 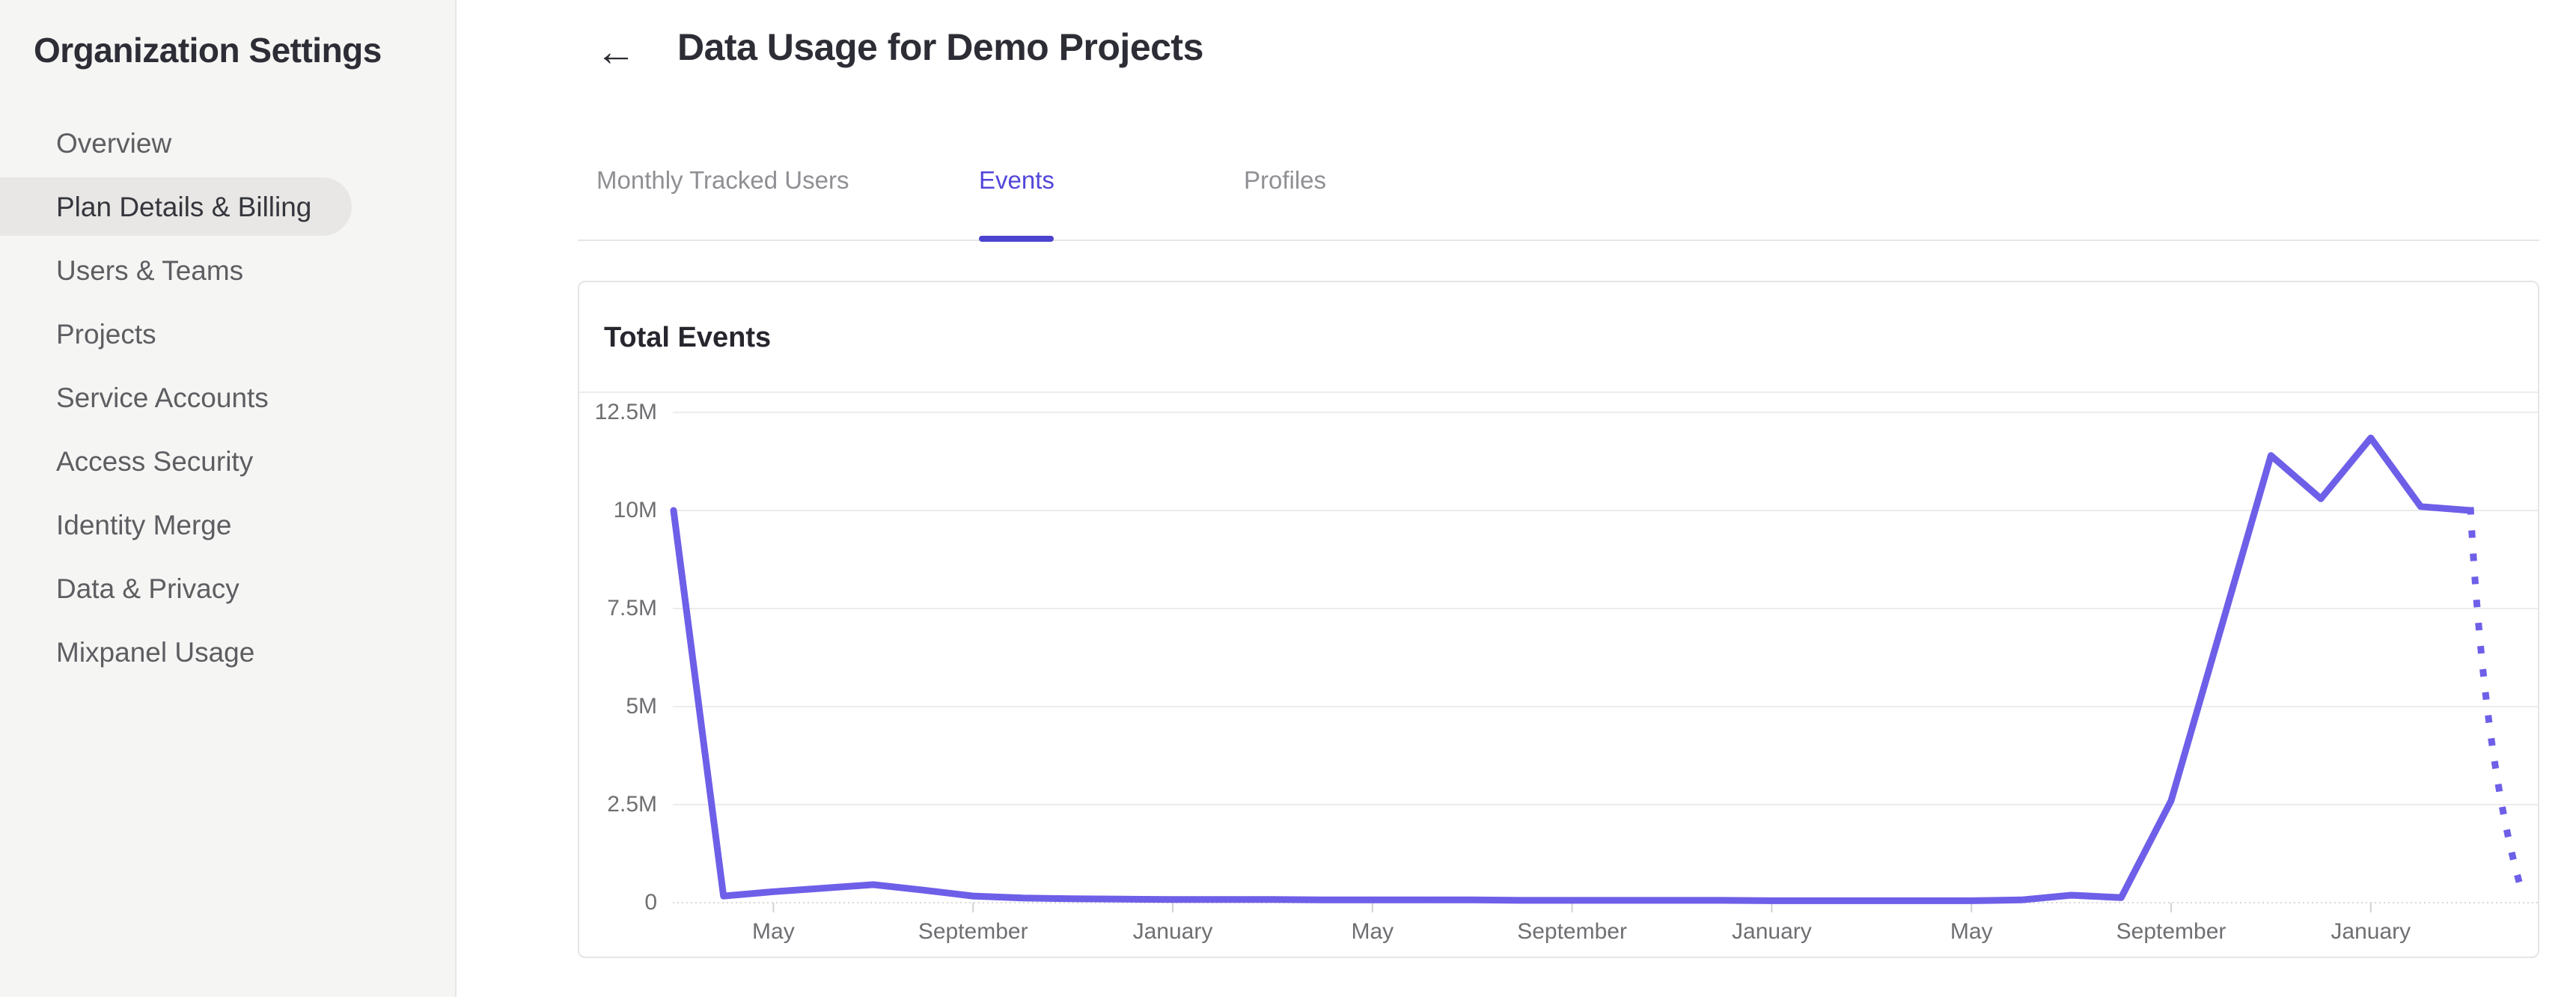 I want to click on sidebar-item-access-security: Access Security, so click(x=228, y=461).